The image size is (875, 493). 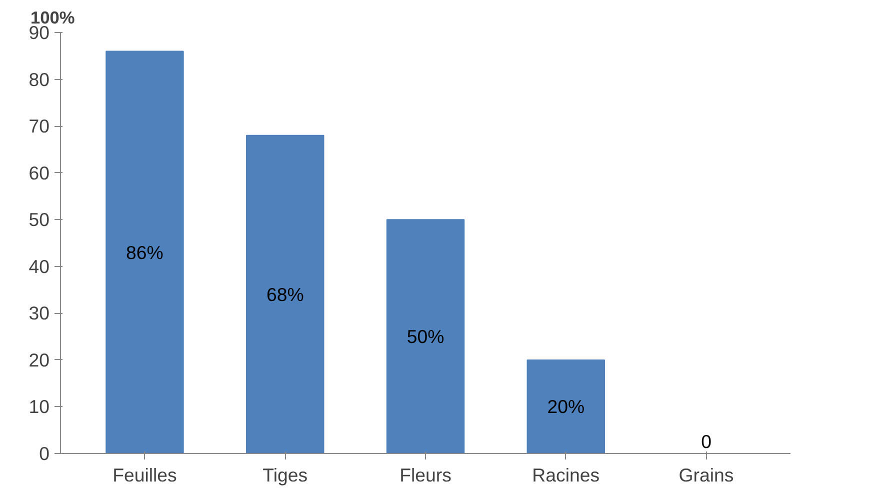 I want to click on y-tick-label: 20, so click(x=39, y=359).